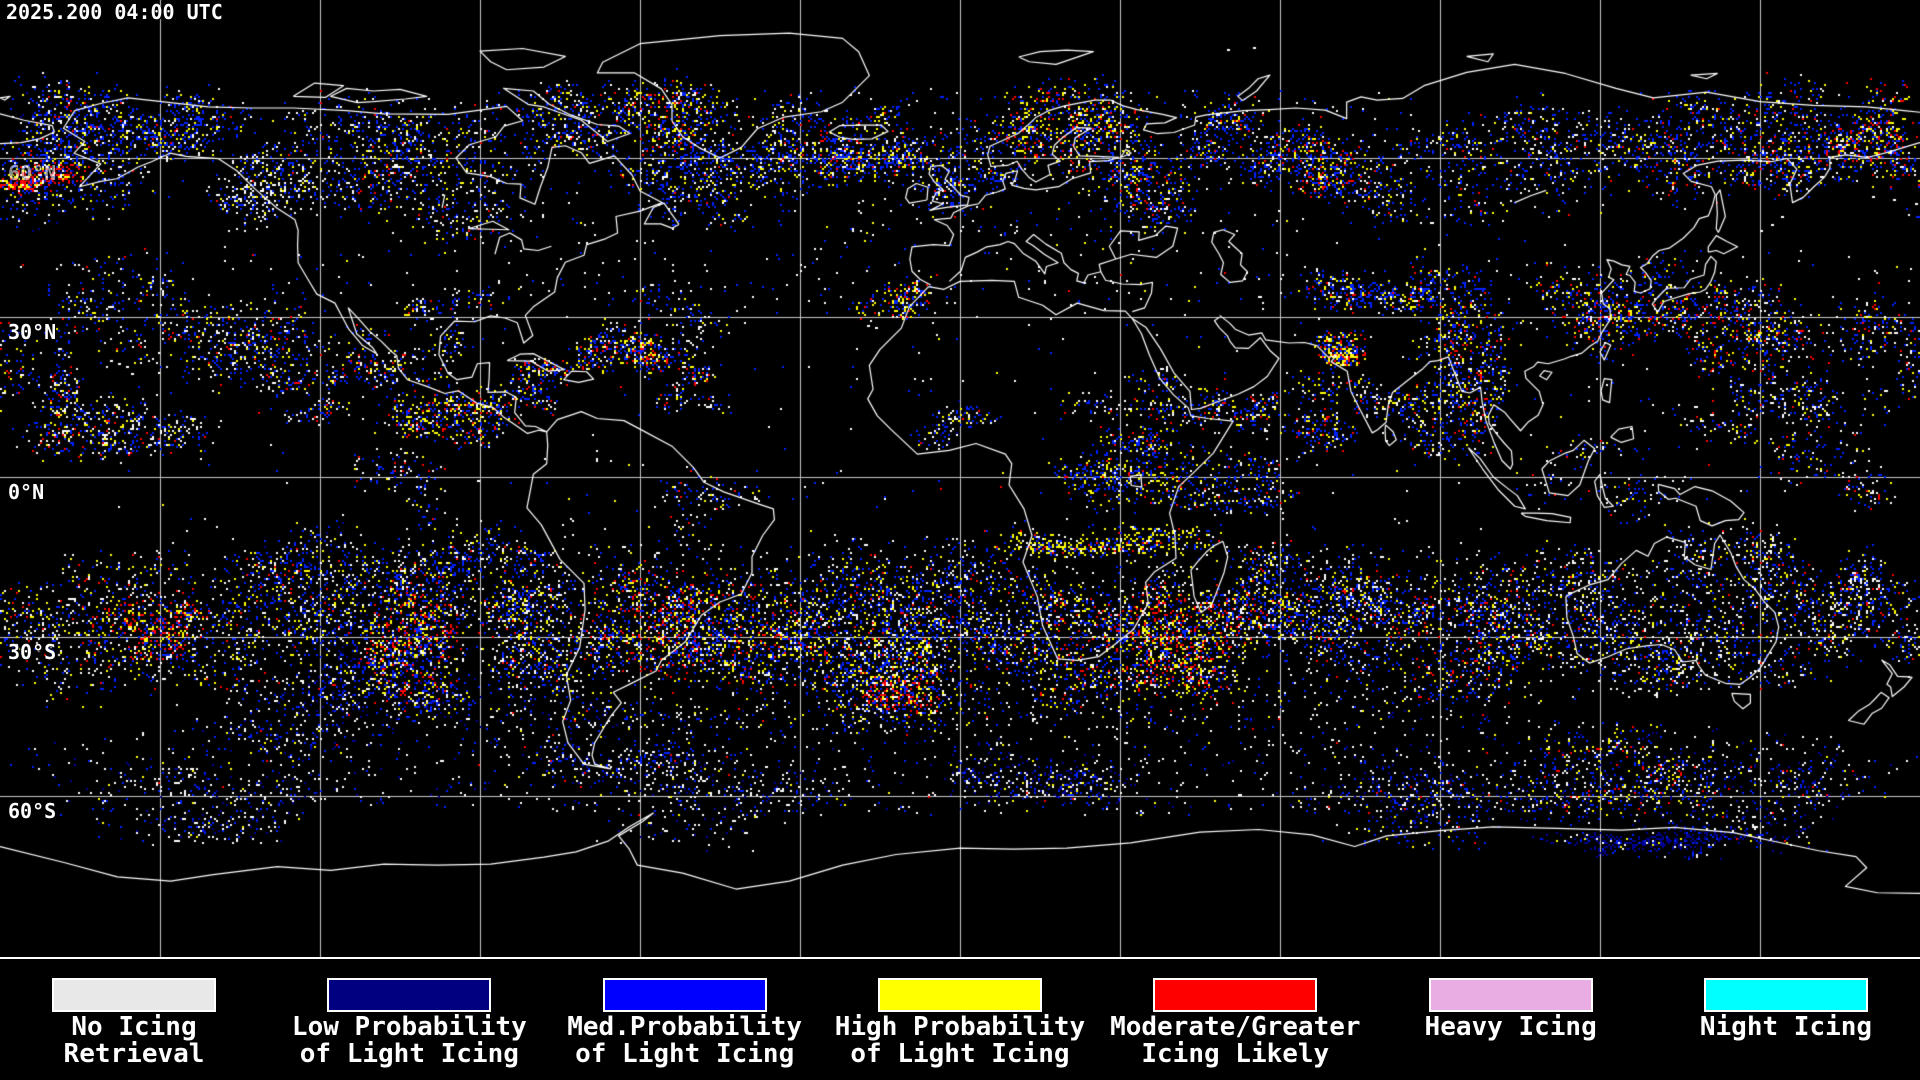 The image size is (1920, 1080). Describe the element at coordinates (684, 995) in the screenshot. I see `med-prob-swatch` at that location.